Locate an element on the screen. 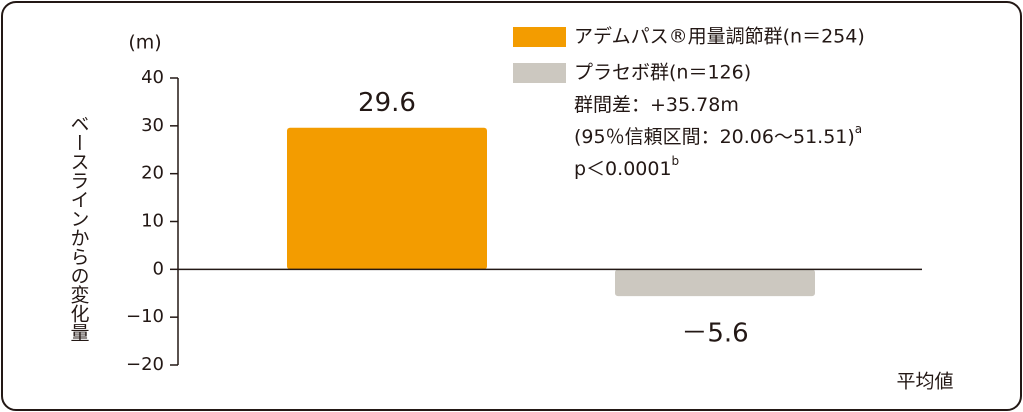 Image resolution: width=1023 pixels, height=412 pixels. x-axis-title: 平均値 is located at coordinates (924, 382).